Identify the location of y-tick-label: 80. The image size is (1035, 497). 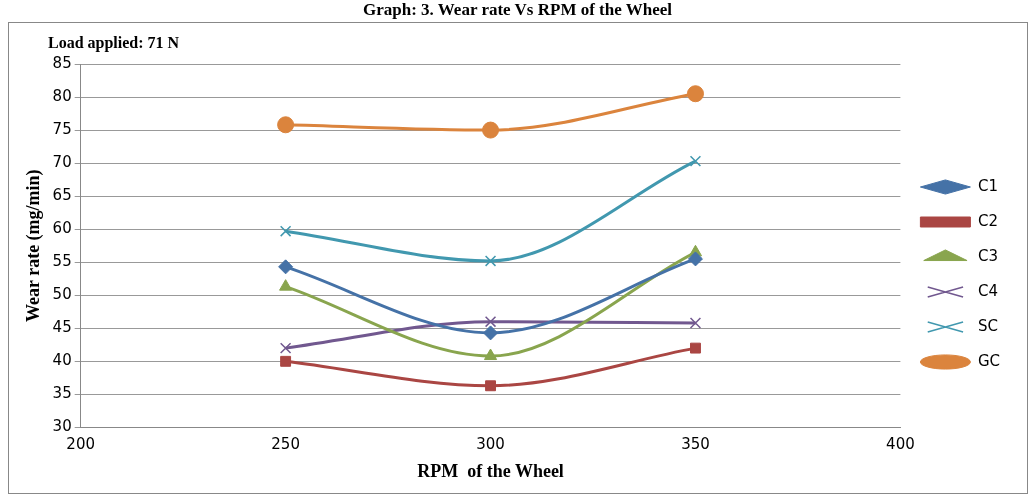
(62, 95).